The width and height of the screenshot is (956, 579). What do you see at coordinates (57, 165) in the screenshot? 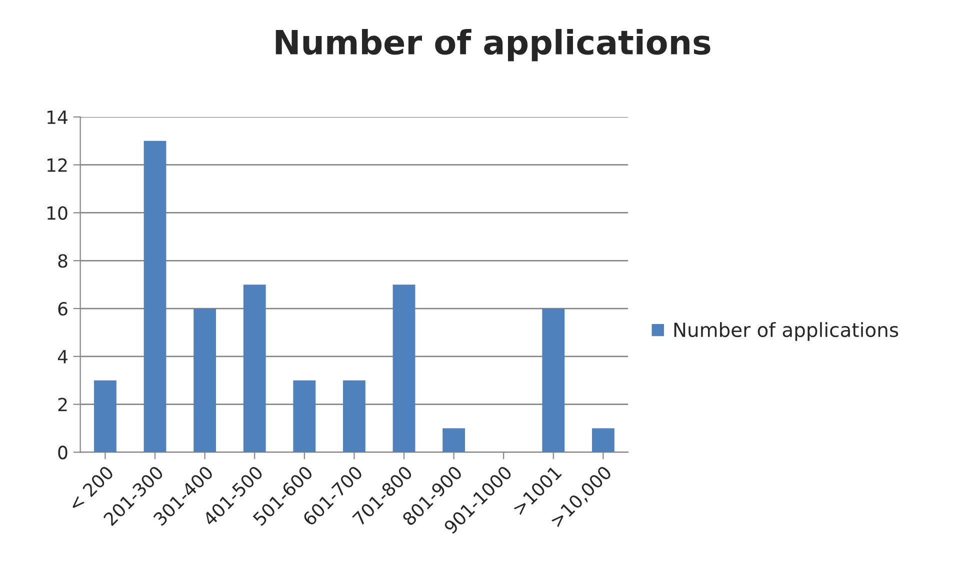
I see `y-tick-label: 12` at bounding box center [57, 165].